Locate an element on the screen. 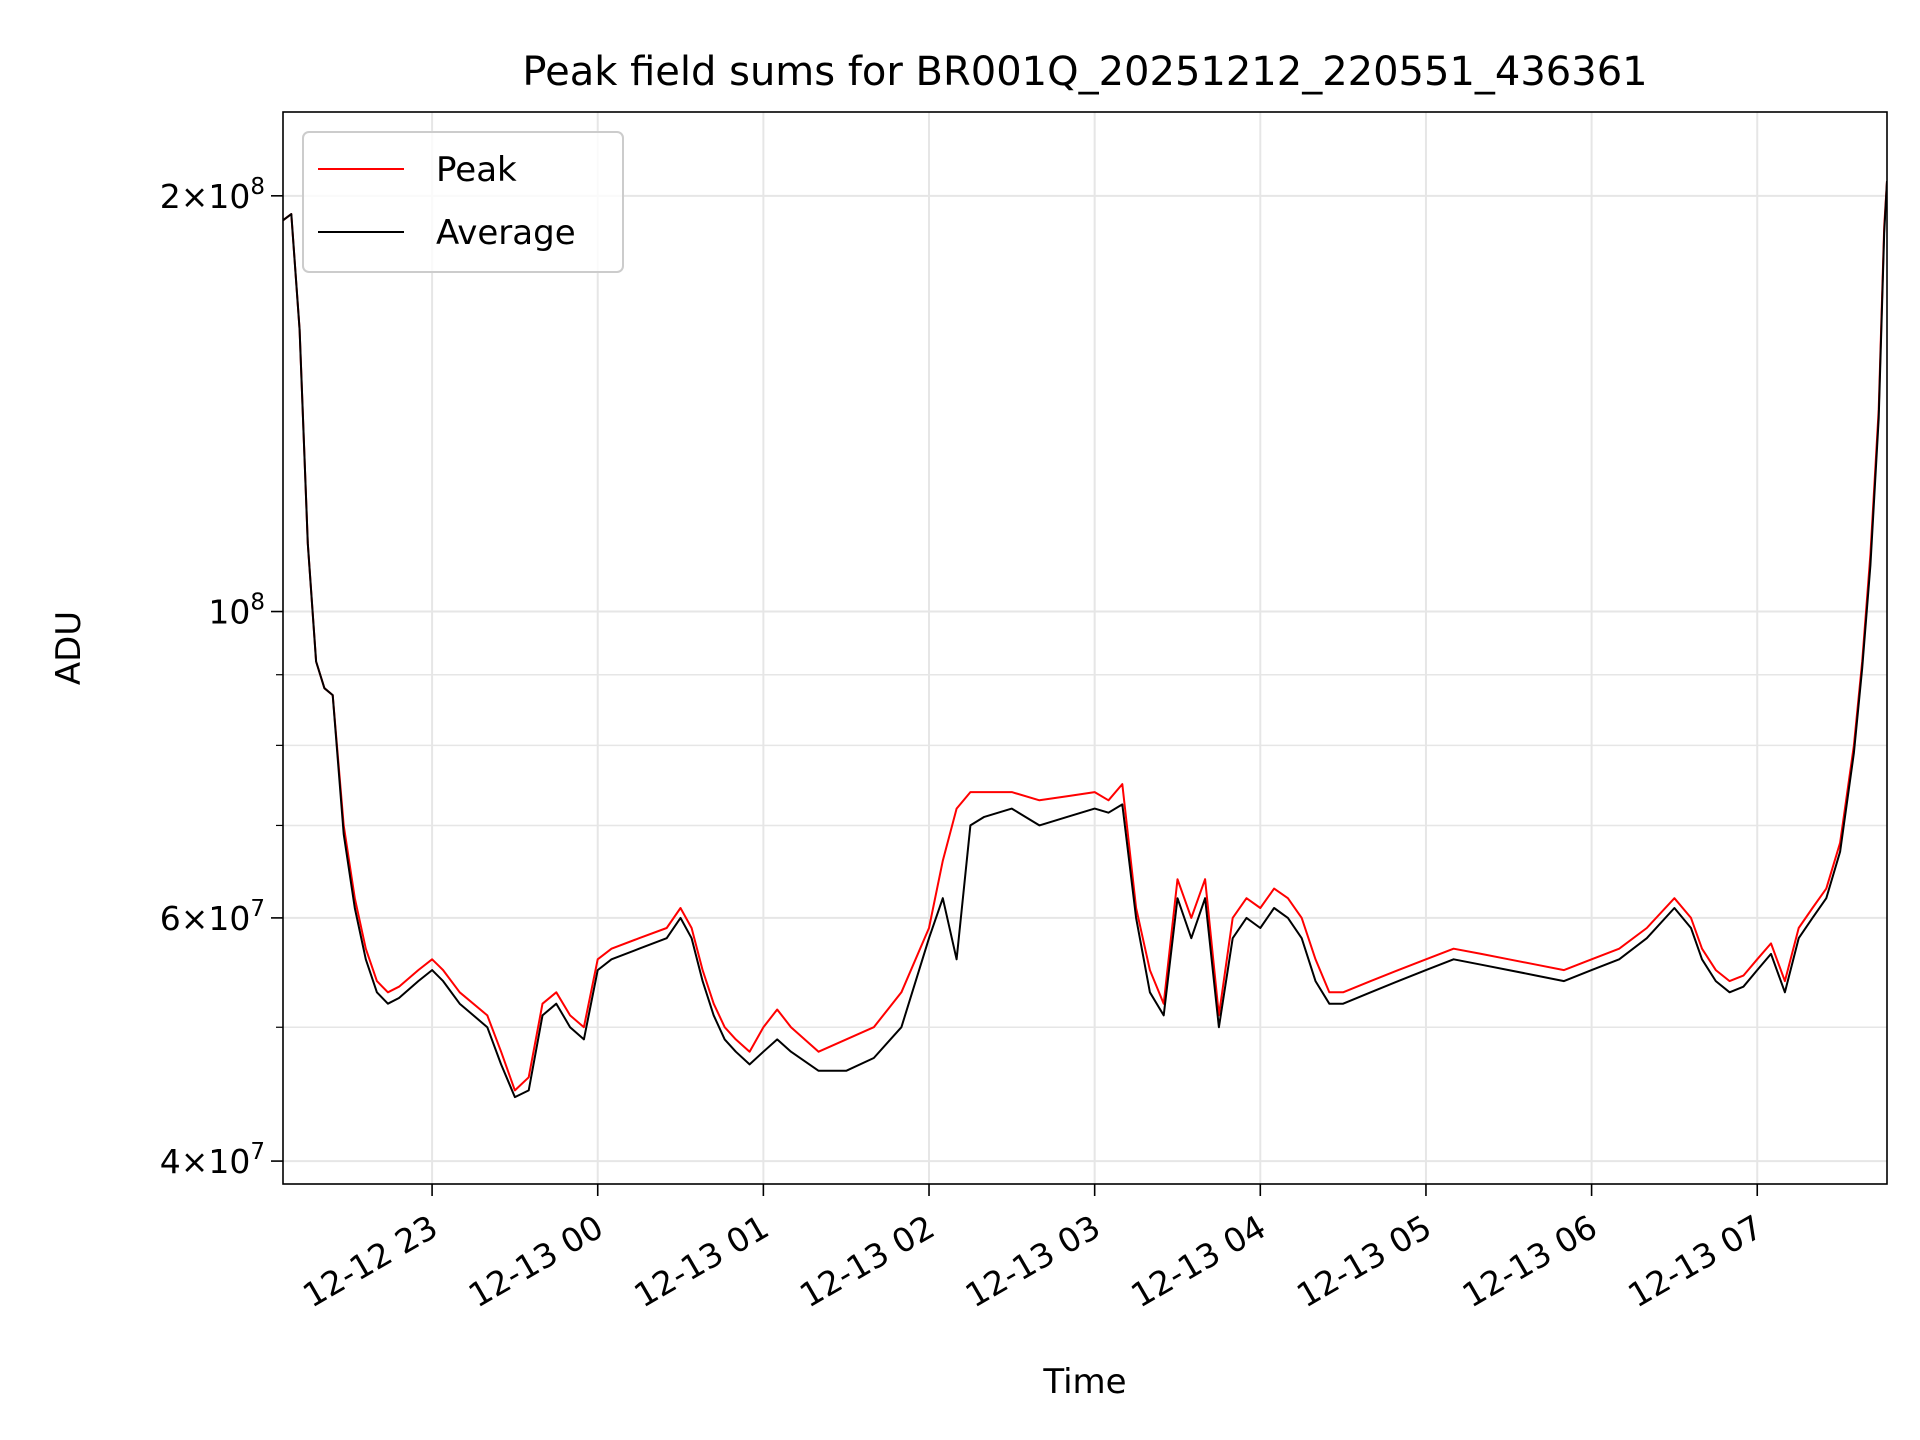 This screenshot has height=1440, width=1920. y-tick-label: 2×108 is located at coordinates (212, 195).